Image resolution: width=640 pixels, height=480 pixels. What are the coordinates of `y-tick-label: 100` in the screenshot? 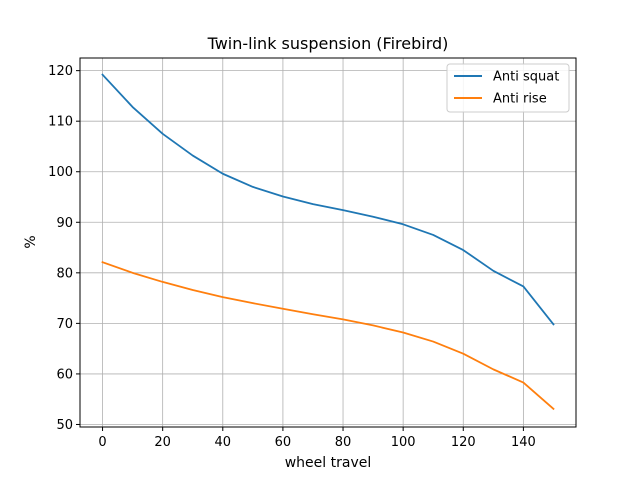 It's located at (60, 172).